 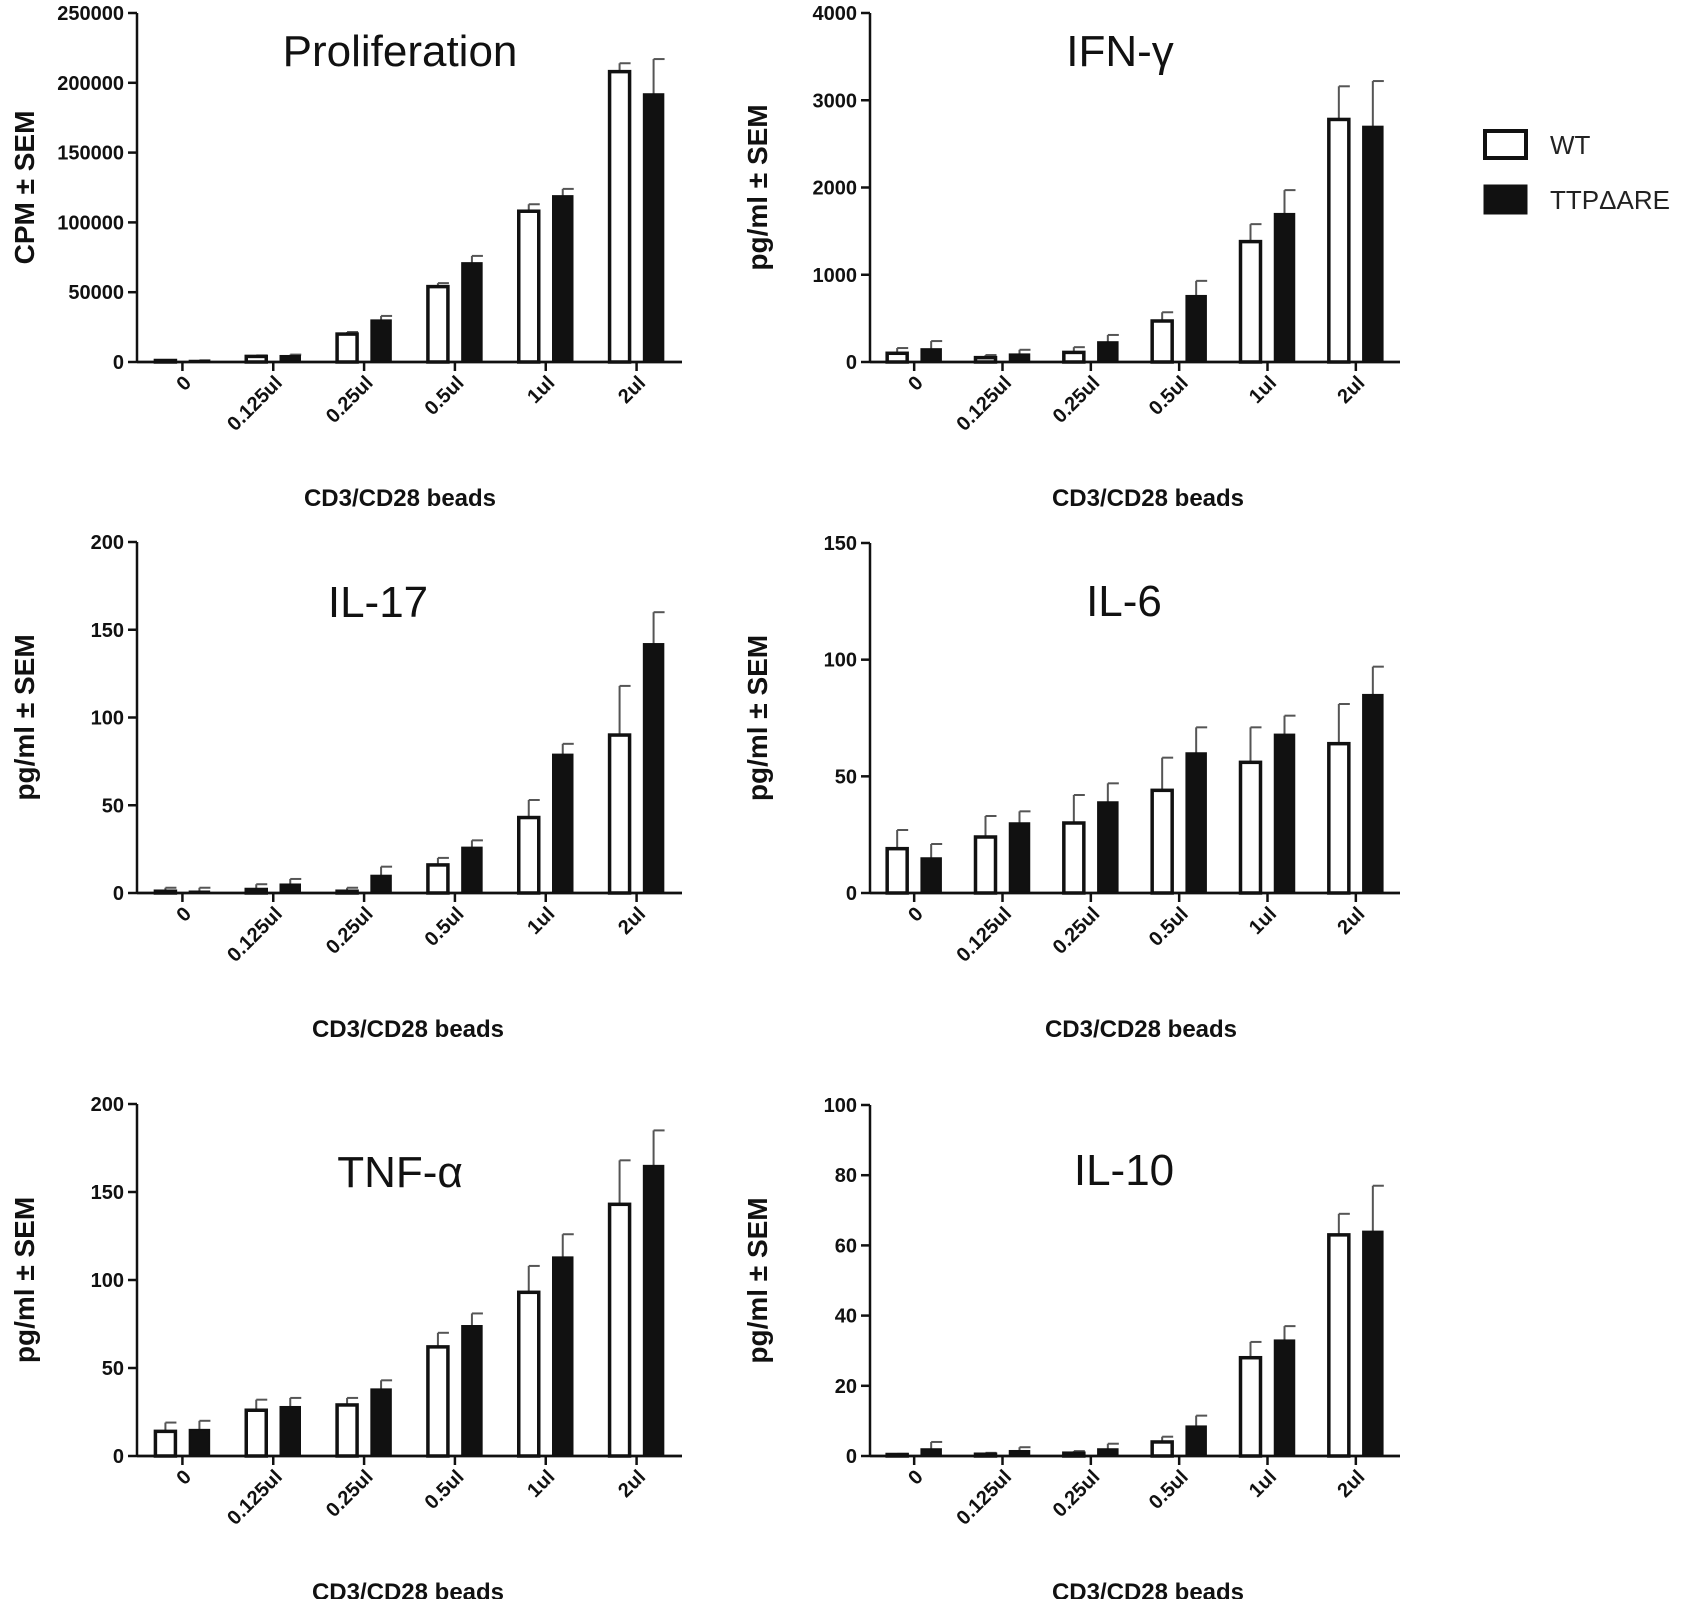 I want to click on legend-label-ttpdare: TTPΔARE, so click(x=1610, y=200).